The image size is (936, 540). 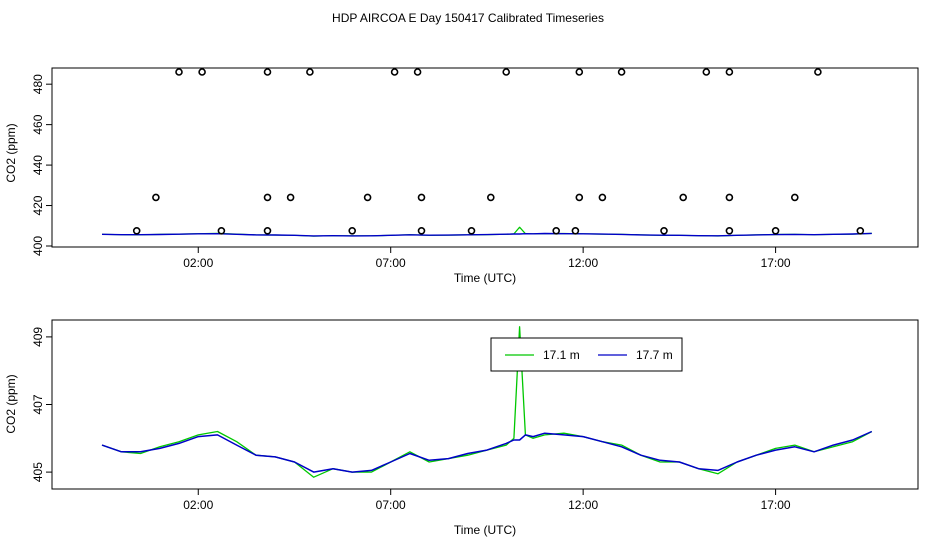 I want to click on top-series-line-17-7m, so click(x=486, y=234).